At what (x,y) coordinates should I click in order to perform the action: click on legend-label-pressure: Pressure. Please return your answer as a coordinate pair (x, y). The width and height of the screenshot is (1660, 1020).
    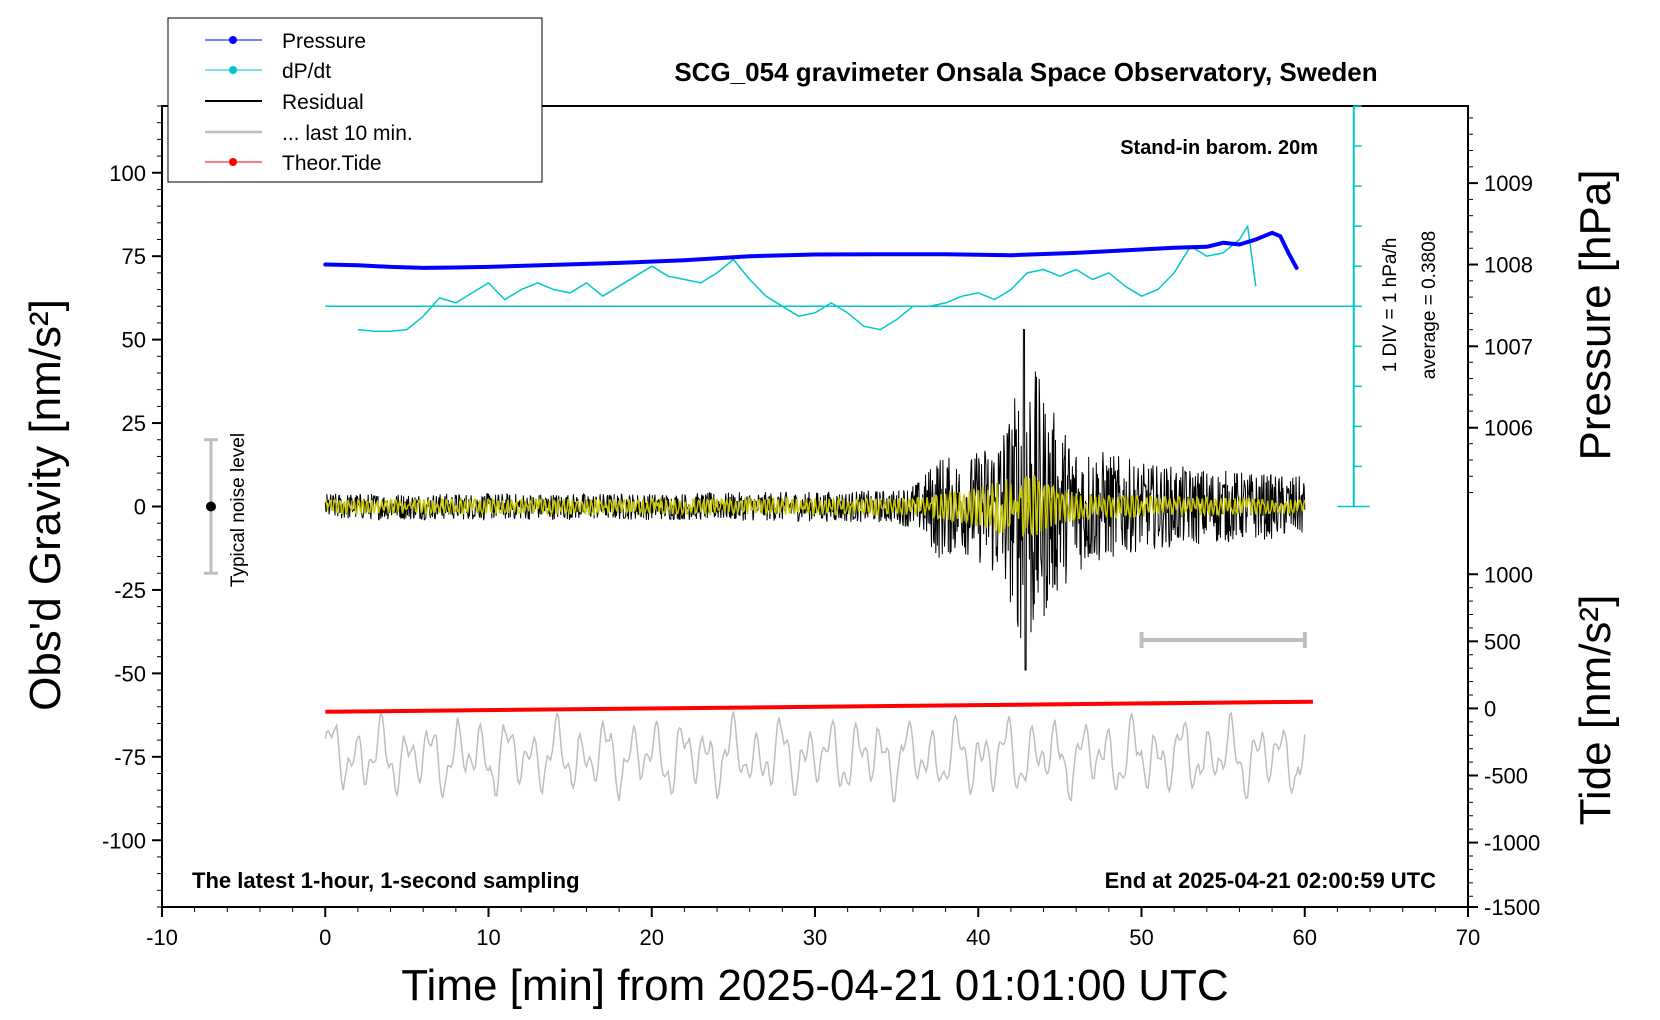
    Looking at the image, I should click on (324, 41).